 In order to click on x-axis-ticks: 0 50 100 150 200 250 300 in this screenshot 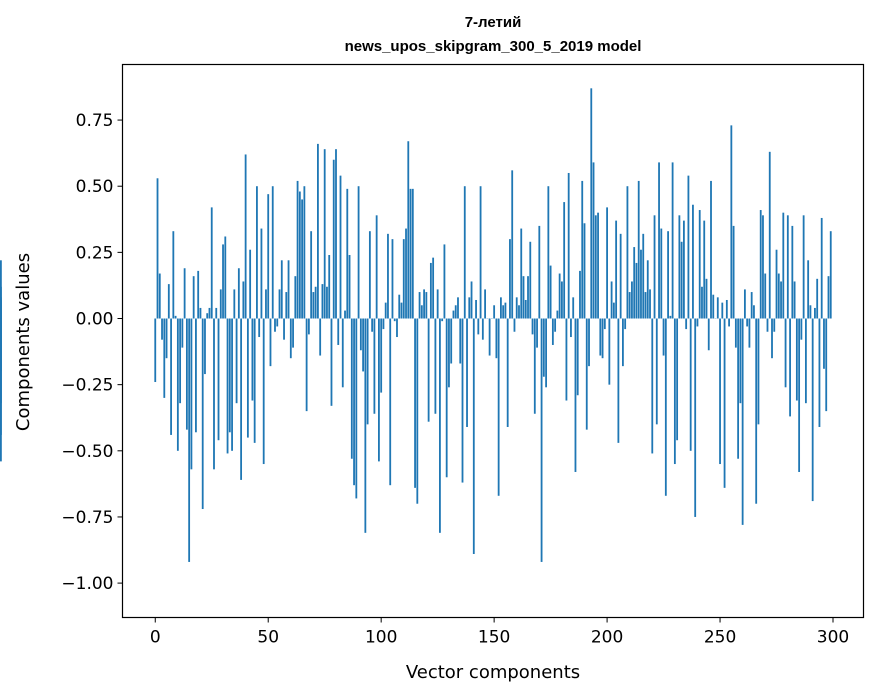, I will do `click(499, 632)`.